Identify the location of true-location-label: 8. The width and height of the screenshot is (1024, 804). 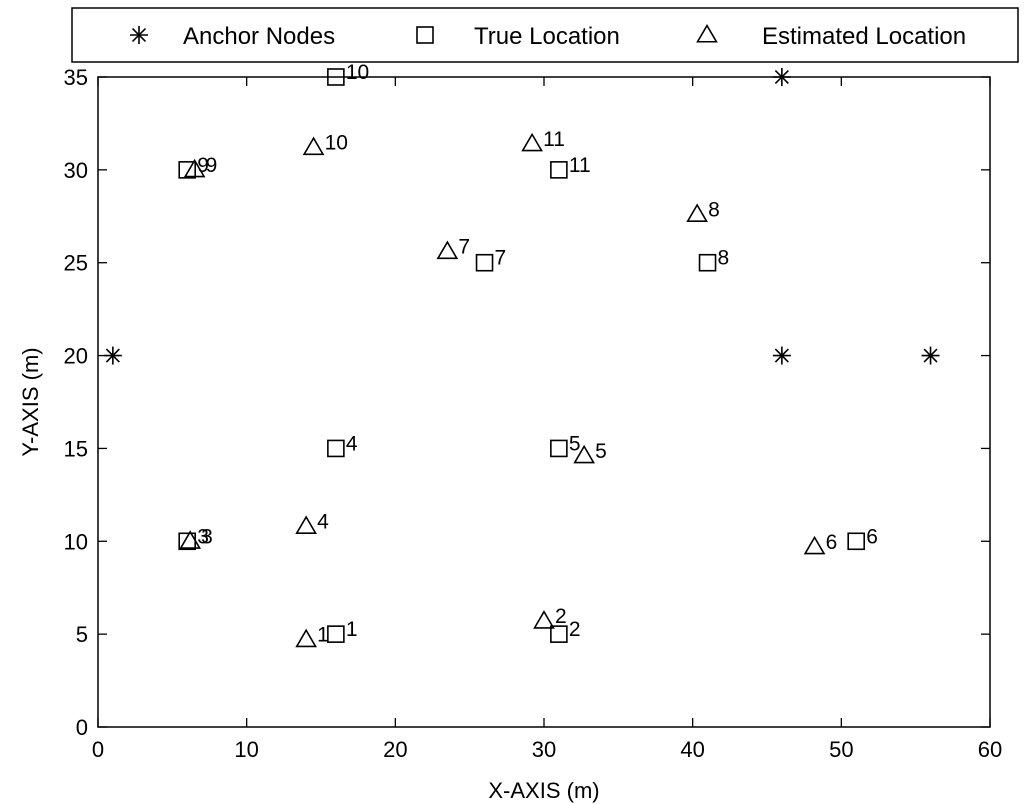
(724, 258).